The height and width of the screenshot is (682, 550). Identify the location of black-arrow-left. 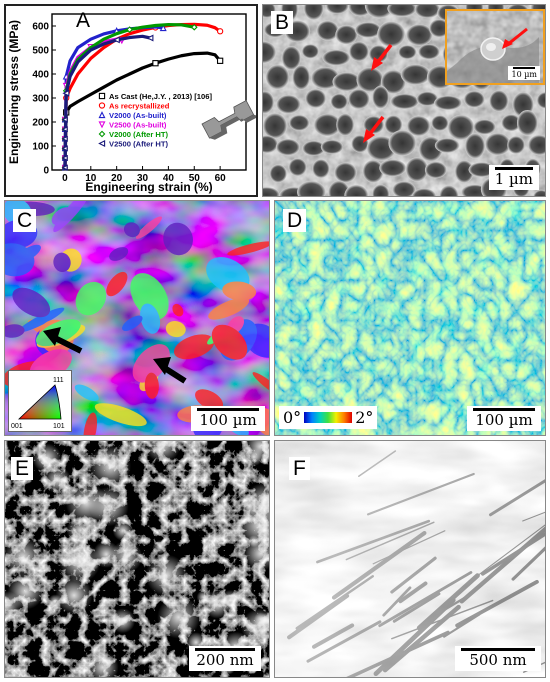
(63, 340).